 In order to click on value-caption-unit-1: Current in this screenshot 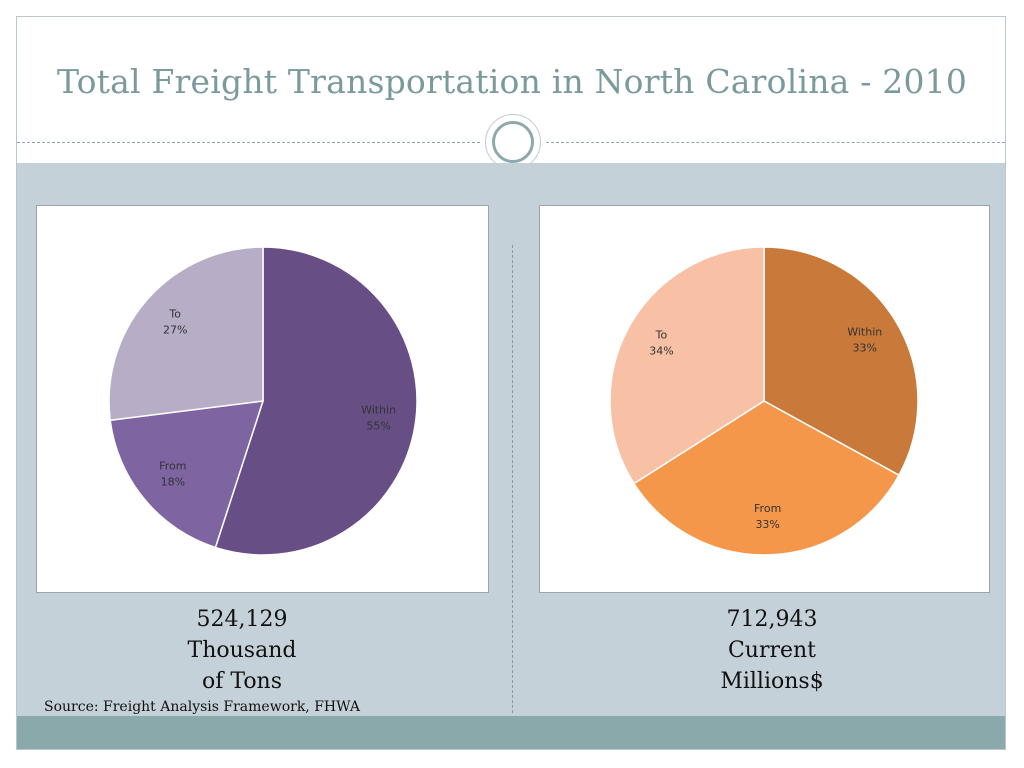, I will do `click(772, 650)`.